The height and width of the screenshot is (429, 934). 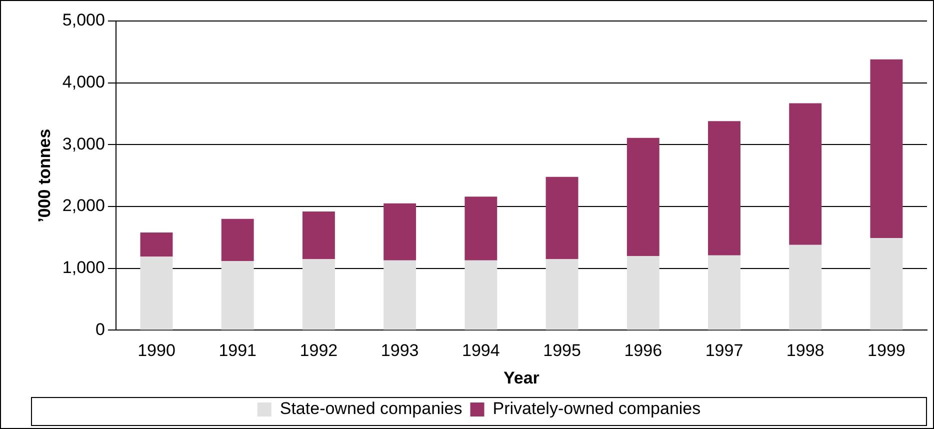 What do you see at coordinates (562, 350) in the screenshot?
I see `x-tick-label: 1995` at bounding box center [562, 350].